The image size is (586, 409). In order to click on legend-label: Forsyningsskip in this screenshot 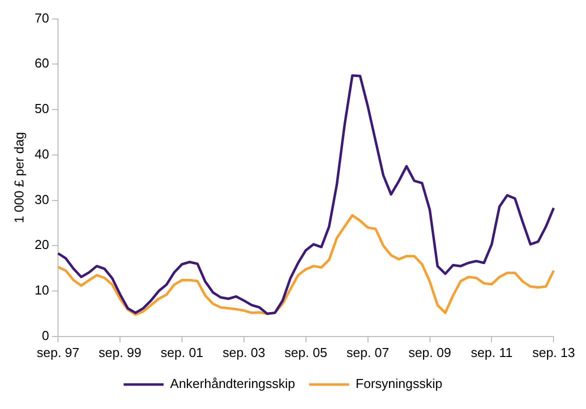, I will do `click(399, 384)`.